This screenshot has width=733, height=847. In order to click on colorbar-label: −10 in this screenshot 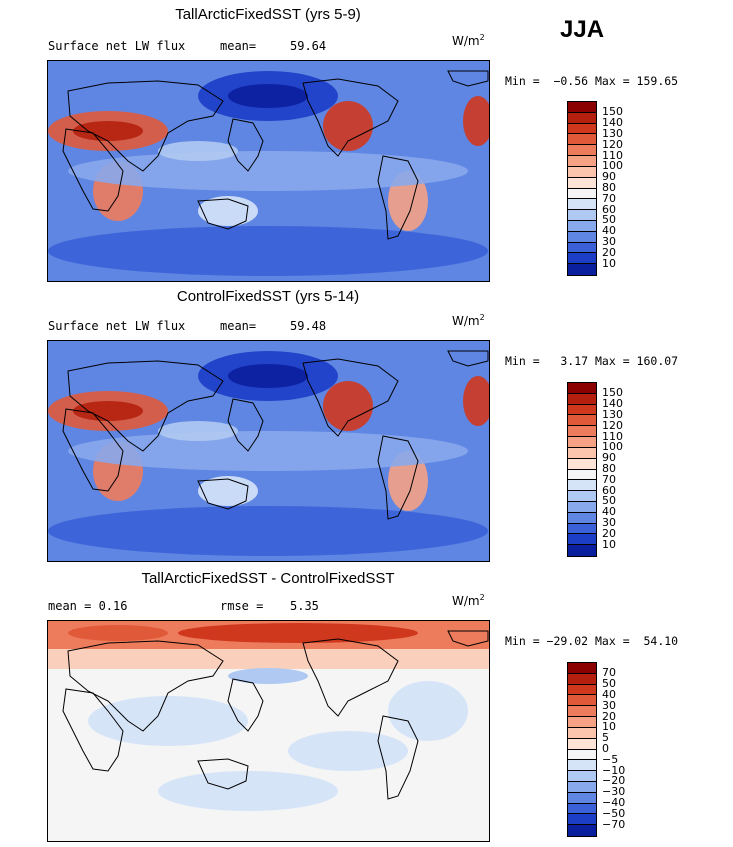, I will do `click(614, 770)`.